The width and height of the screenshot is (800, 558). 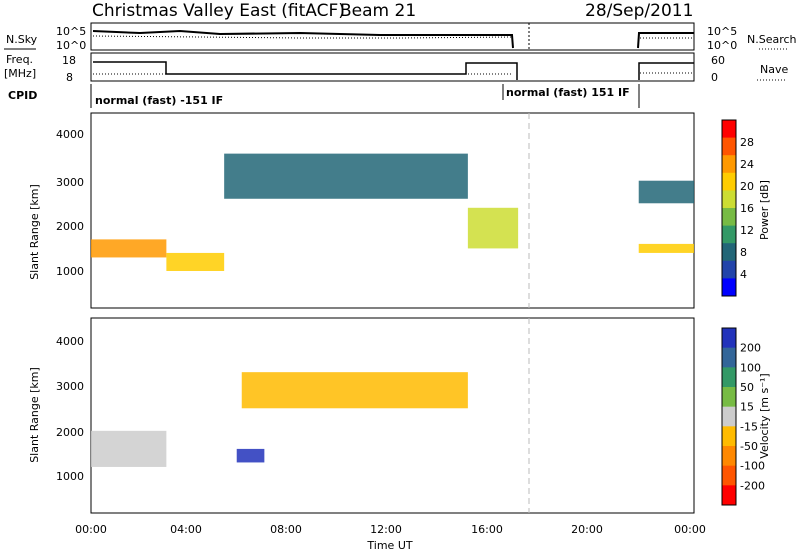 I want to click on cpid-segment-2: normal (fast) 151 IF, so click(x=568, y=92).